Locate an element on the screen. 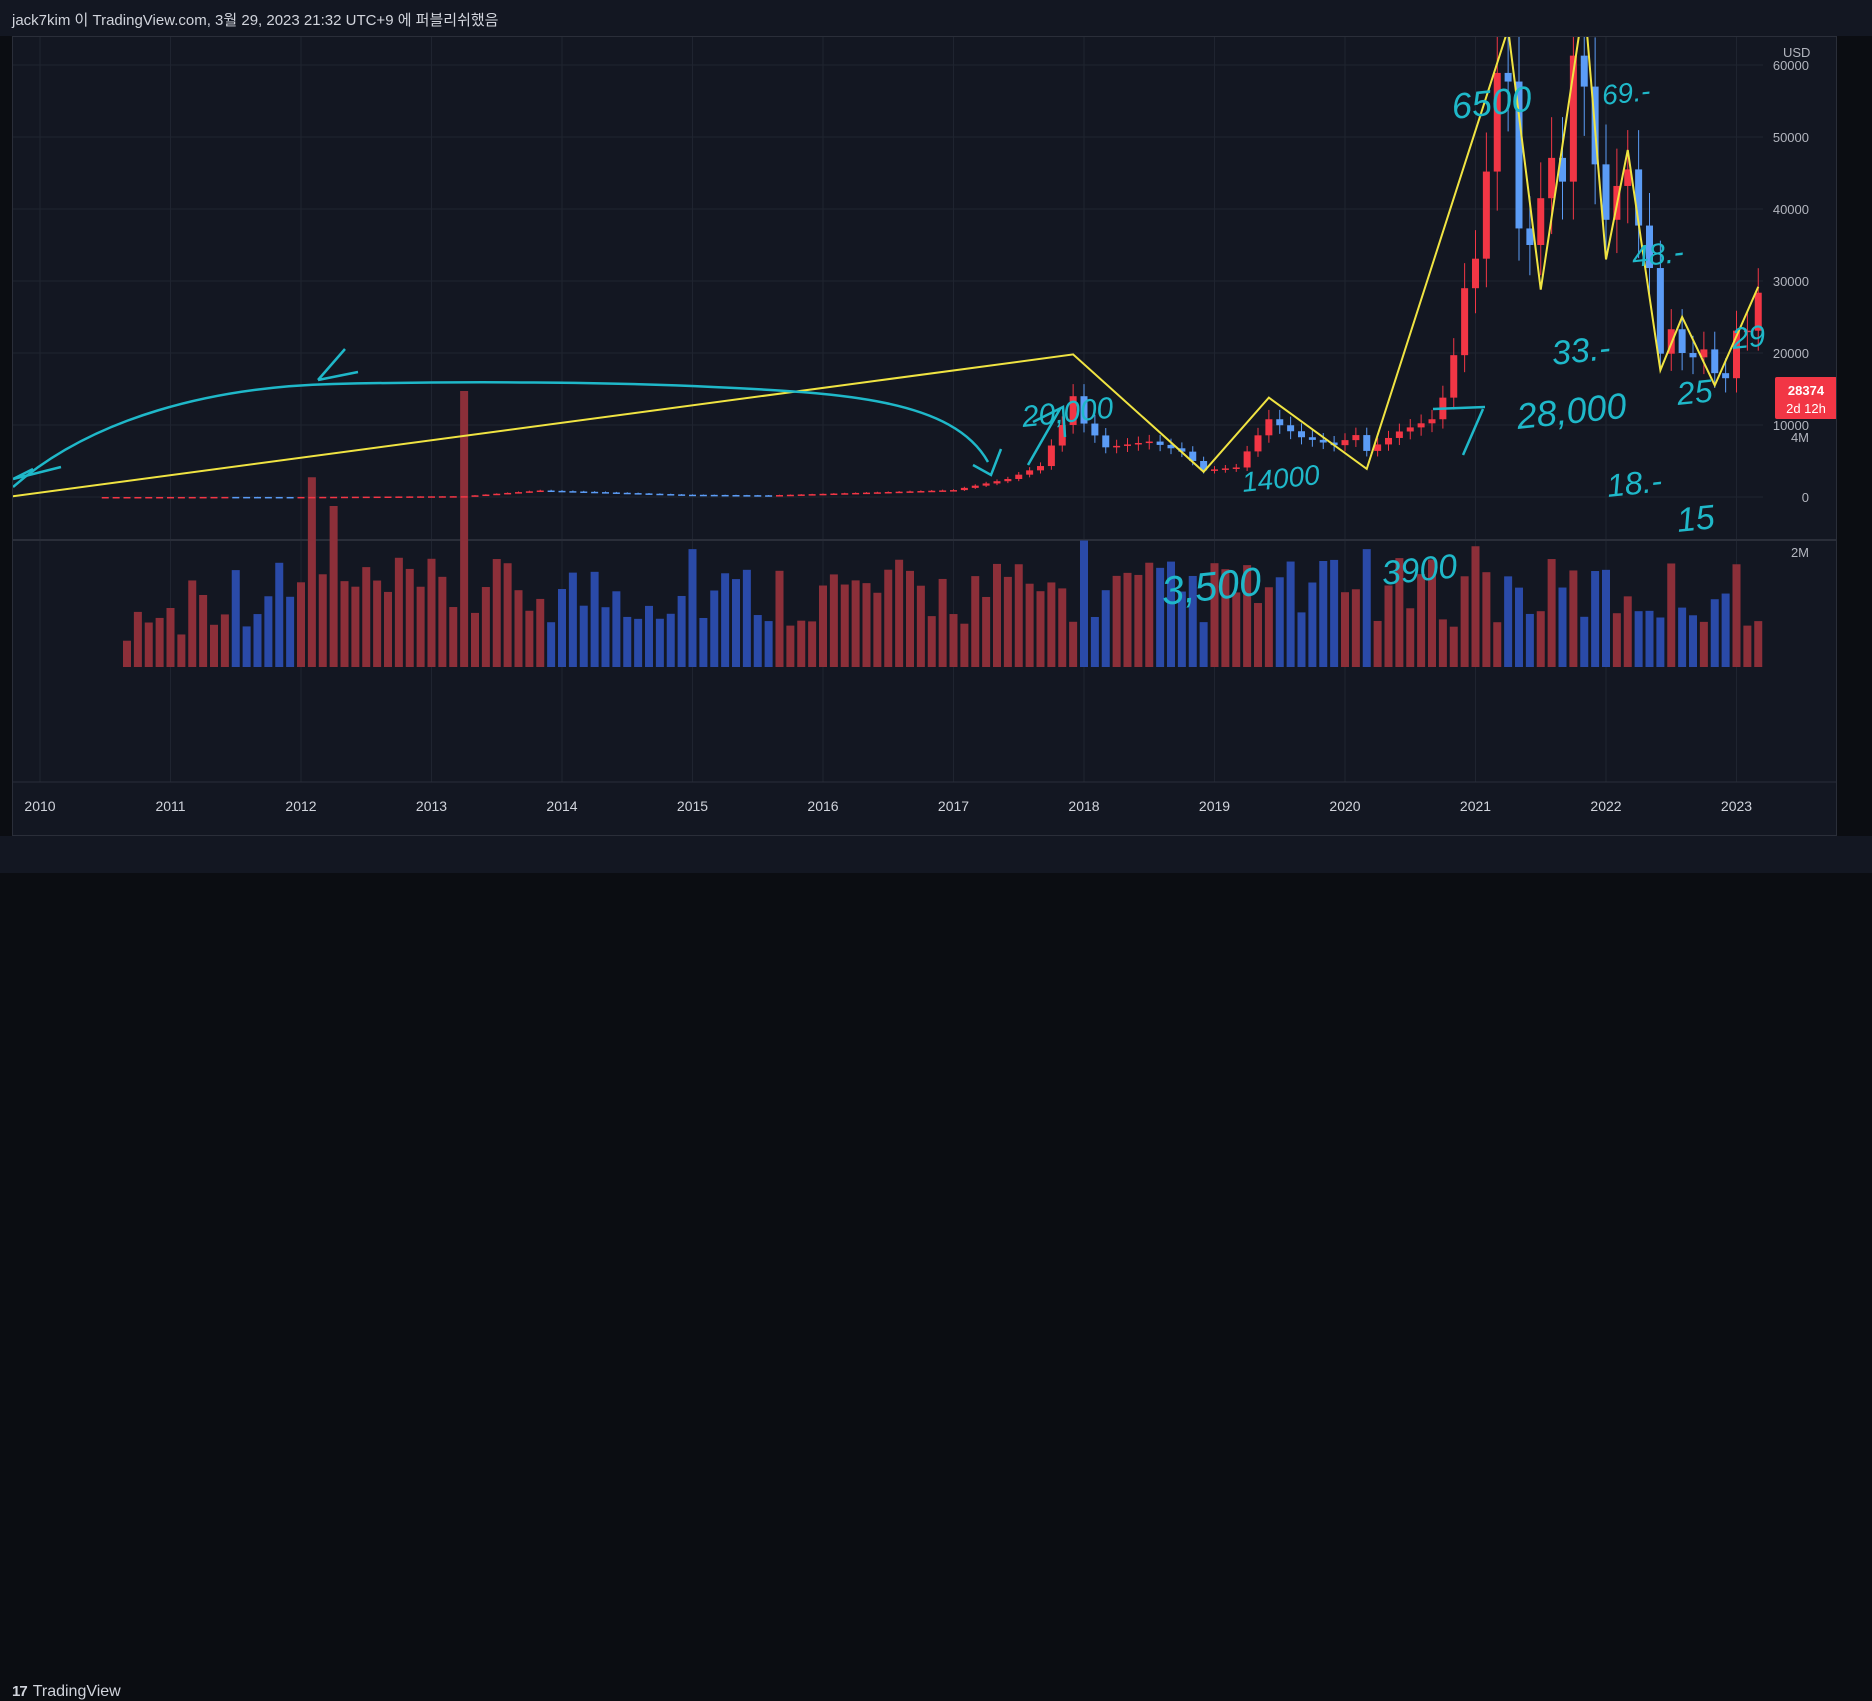 Image resolution: width=1872 pixels, height=1701 pixels. time-tick-label: 2016 is located at coordinates (822, 806).